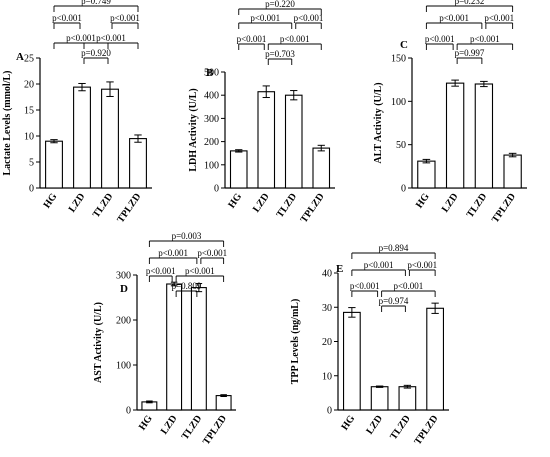 This screenshot has width=550, height=457. What do you see at coordinates (96, 3) in the screenshot?
I see `p-value-label: p=0.749` at bounding box center [96, 3].